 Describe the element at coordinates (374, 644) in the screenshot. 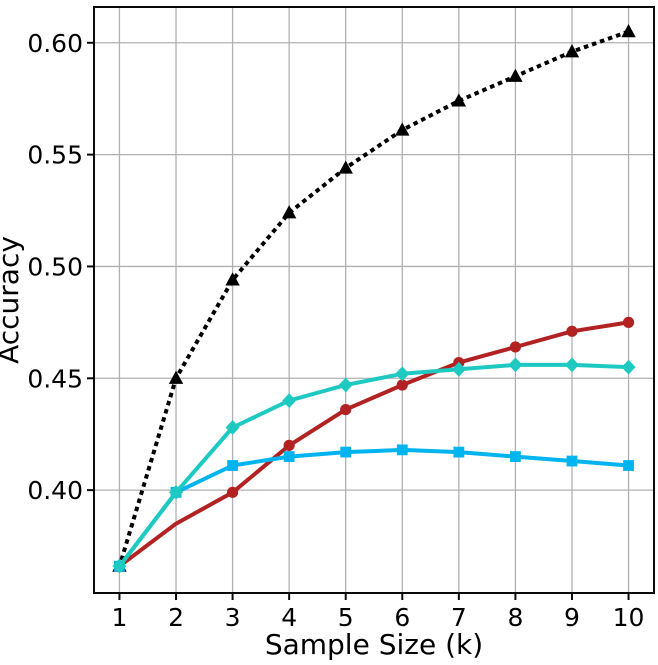

I see `x-axis-label: Sample Size (k)` at that location.